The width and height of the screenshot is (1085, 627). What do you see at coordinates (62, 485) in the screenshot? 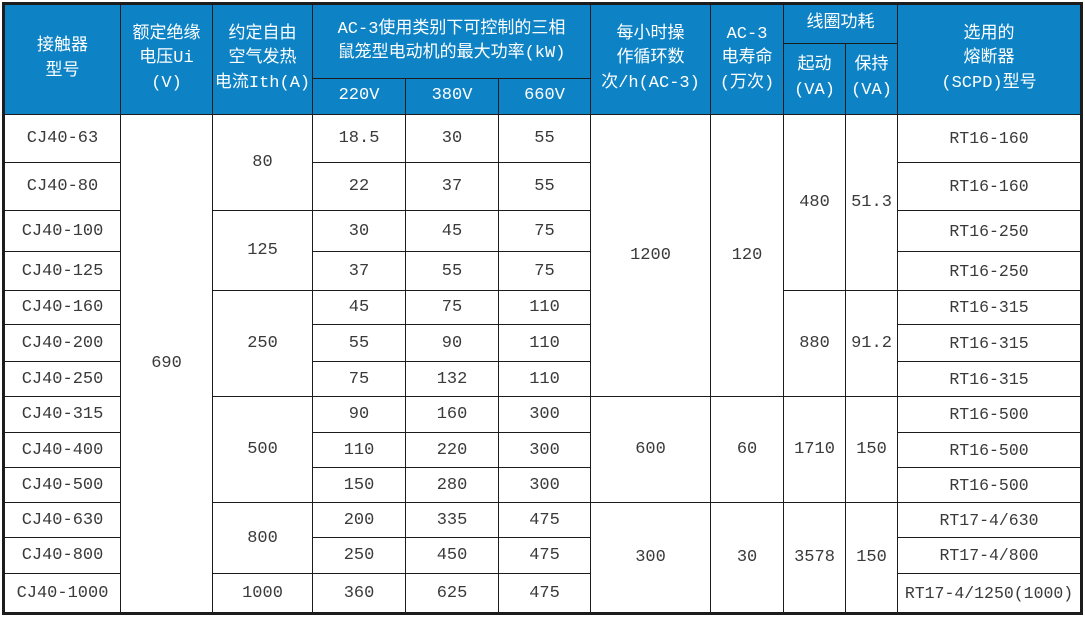
I see `cell-model: CJ40-500` at bounding box center [62, 485].